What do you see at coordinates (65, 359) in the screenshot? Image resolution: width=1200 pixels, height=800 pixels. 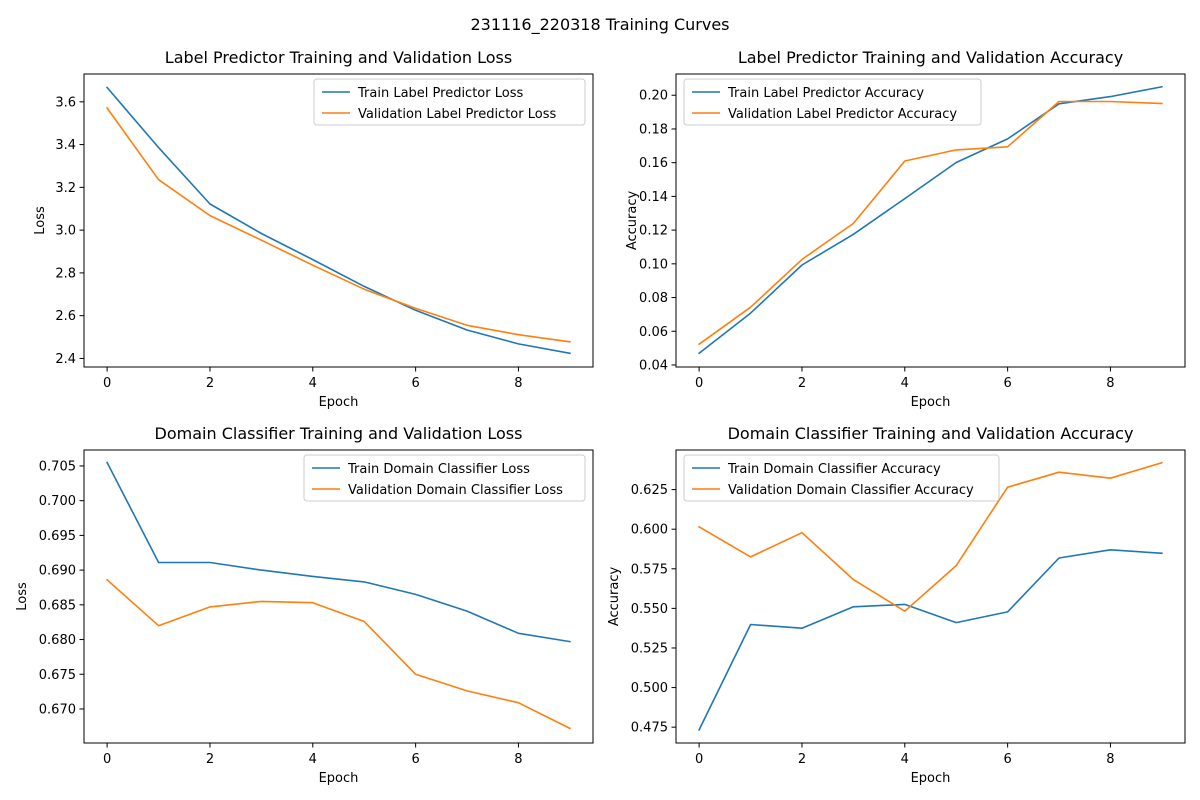 I see `y-tick-label: 2.4` at bounding box center [65, 359].